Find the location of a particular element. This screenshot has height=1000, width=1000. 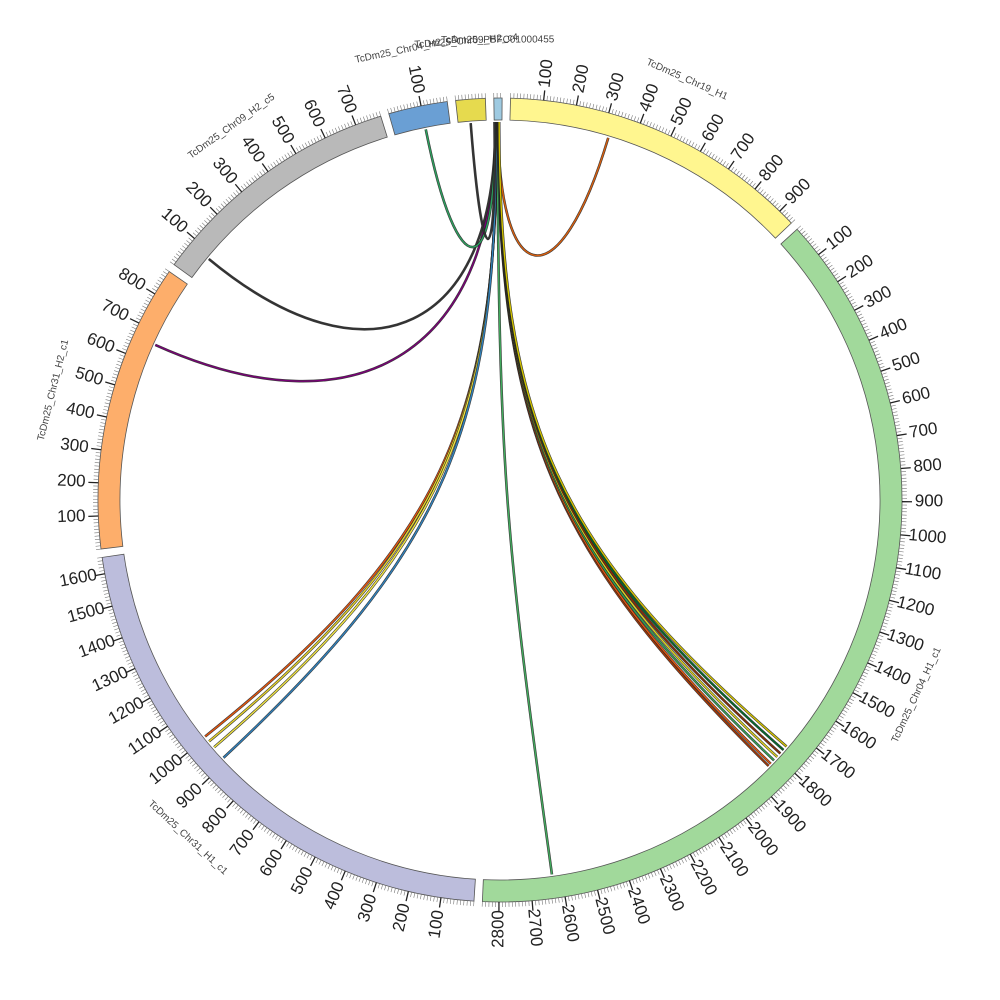

link-outline is located at coordinates (524, 498).